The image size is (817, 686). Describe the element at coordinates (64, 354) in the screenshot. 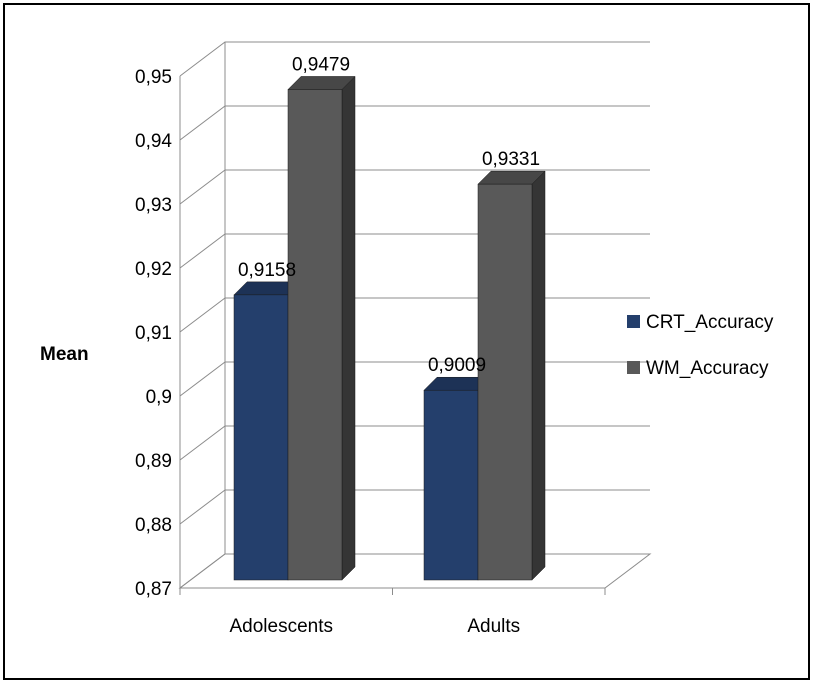

I see `y-axis-title: Mean` at that location.